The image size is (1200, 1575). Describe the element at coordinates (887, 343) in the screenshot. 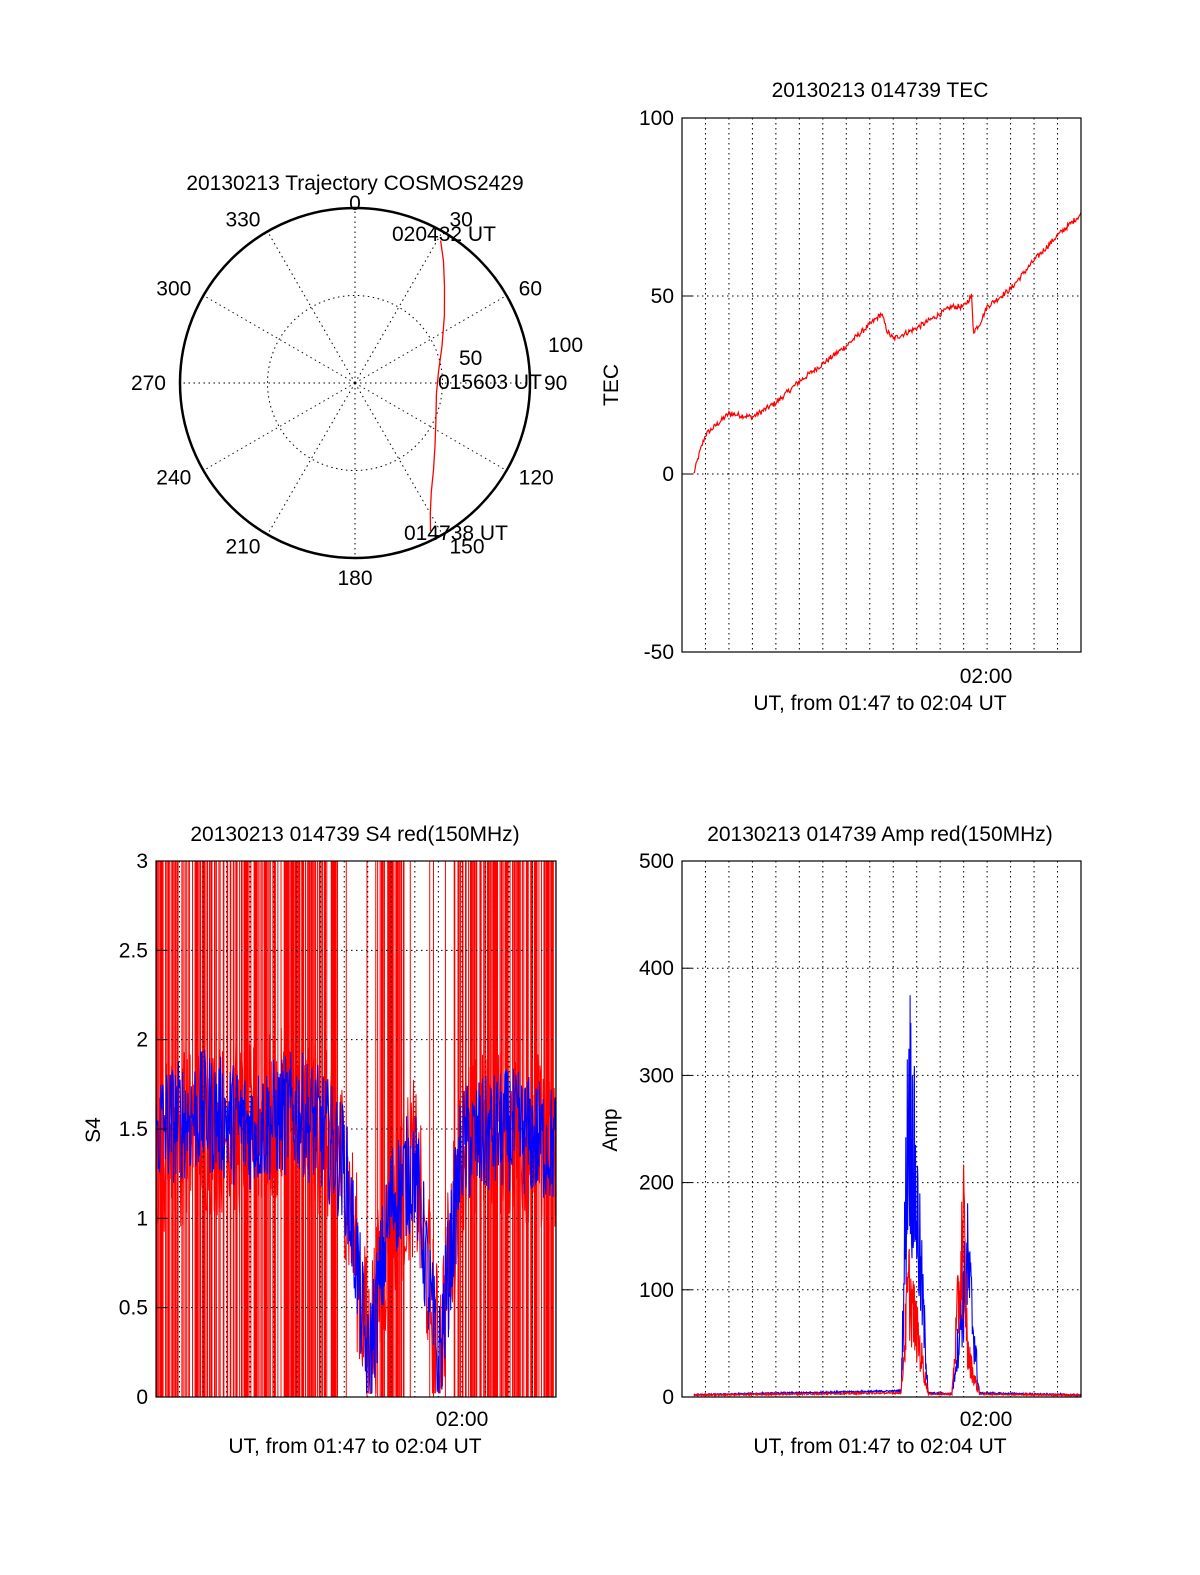

I see `tec-series-red` at that location.